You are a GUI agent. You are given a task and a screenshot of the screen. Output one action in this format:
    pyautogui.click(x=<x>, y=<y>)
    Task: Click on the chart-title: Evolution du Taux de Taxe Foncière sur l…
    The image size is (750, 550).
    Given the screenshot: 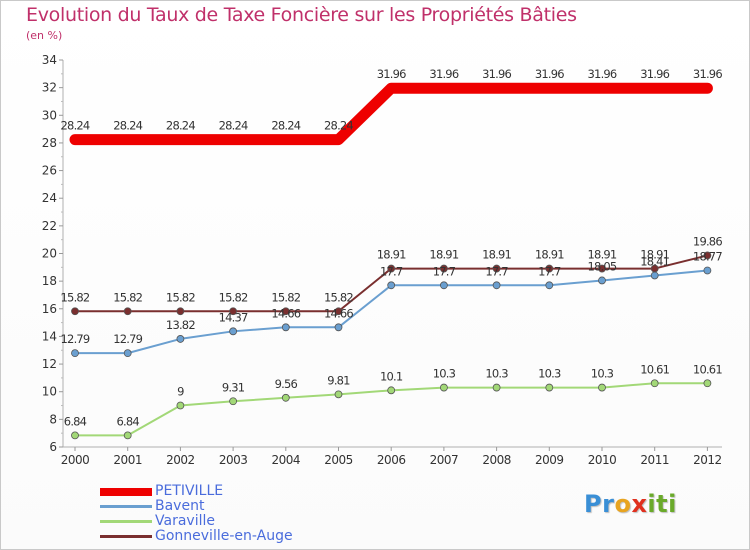 What is the action you would take?
    pyautogui.click(x=301, y=15)
    